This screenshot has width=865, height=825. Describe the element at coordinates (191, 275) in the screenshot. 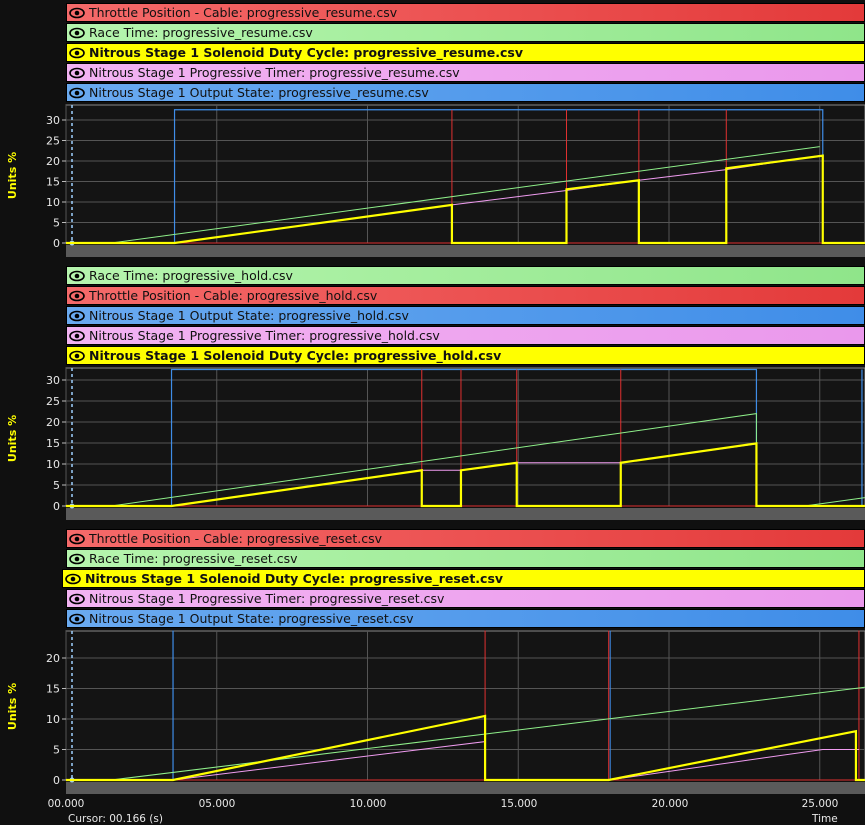

I see `legend-label: Race Time: progressive_hold.csv` at that location.